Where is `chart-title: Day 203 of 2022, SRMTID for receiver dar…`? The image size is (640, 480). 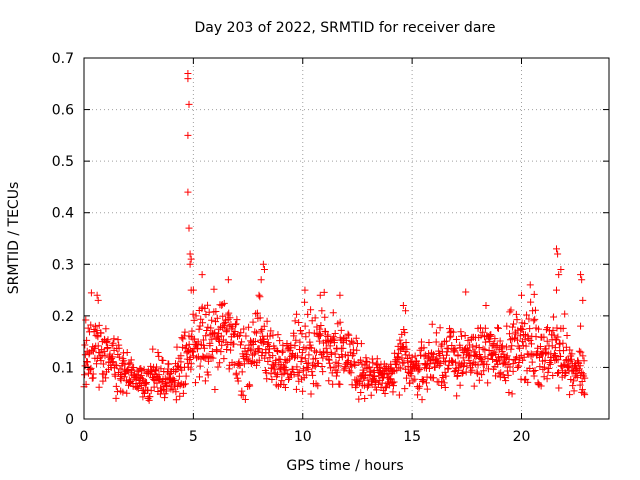 chart-title: Day 203 of 2022, SRMTID for receiver dar… is located at coordinates (345, 28).